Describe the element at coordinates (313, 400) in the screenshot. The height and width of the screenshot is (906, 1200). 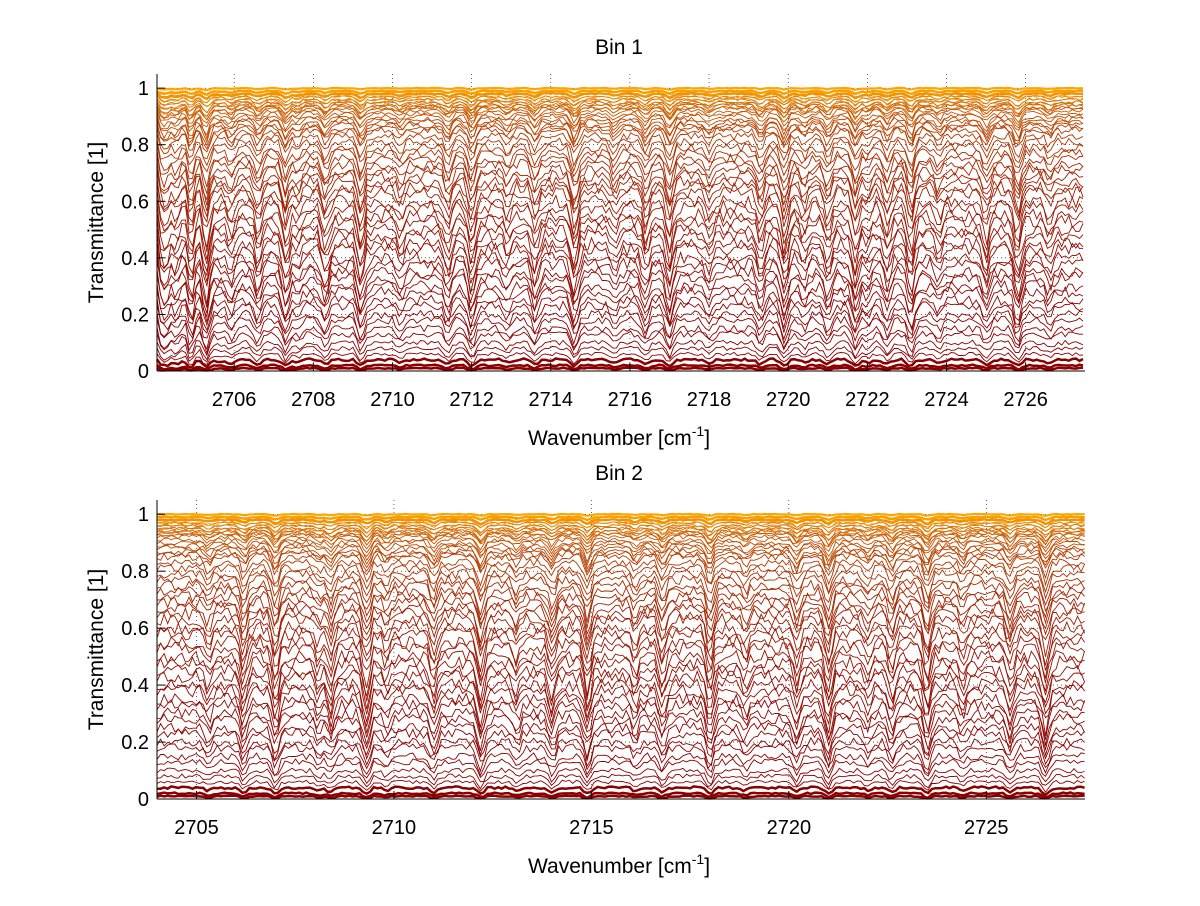
I see `x-tick-label: 2708` at that location.